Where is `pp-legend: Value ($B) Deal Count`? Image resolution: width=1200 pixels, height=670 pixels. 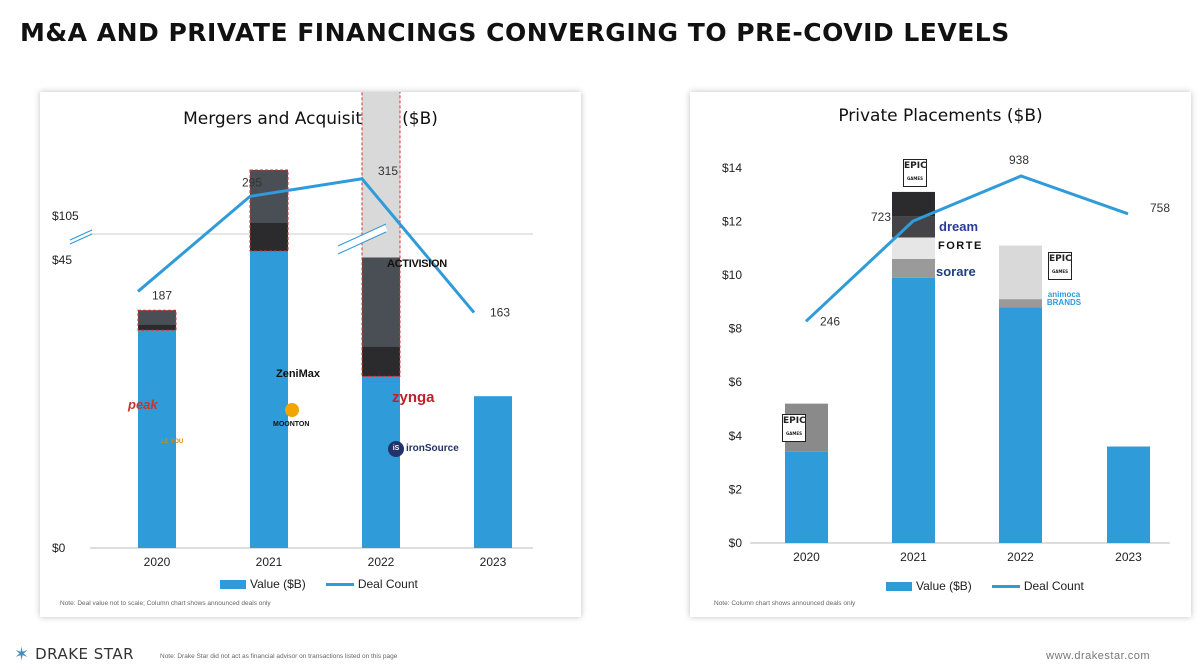
pp-legend: Value ($B) Deal Count is located at coordinates (992, 586).